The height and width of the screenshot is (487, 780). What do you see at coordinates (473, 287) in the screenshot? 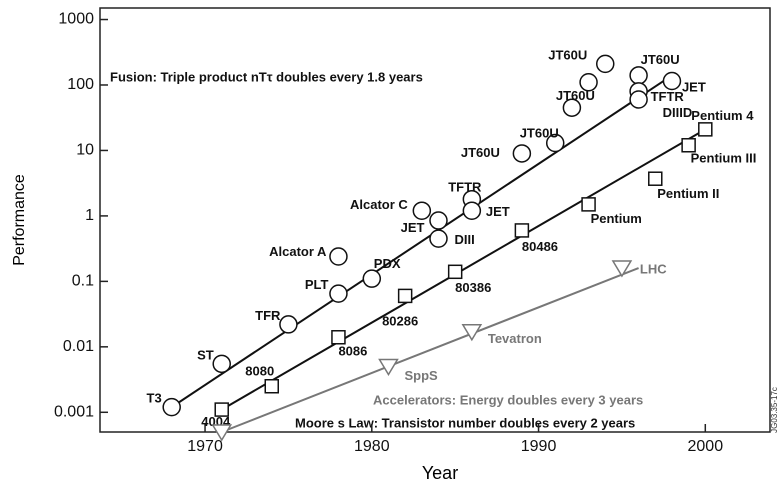
I see `point-label: 80386` at bounding box center [473, 287].